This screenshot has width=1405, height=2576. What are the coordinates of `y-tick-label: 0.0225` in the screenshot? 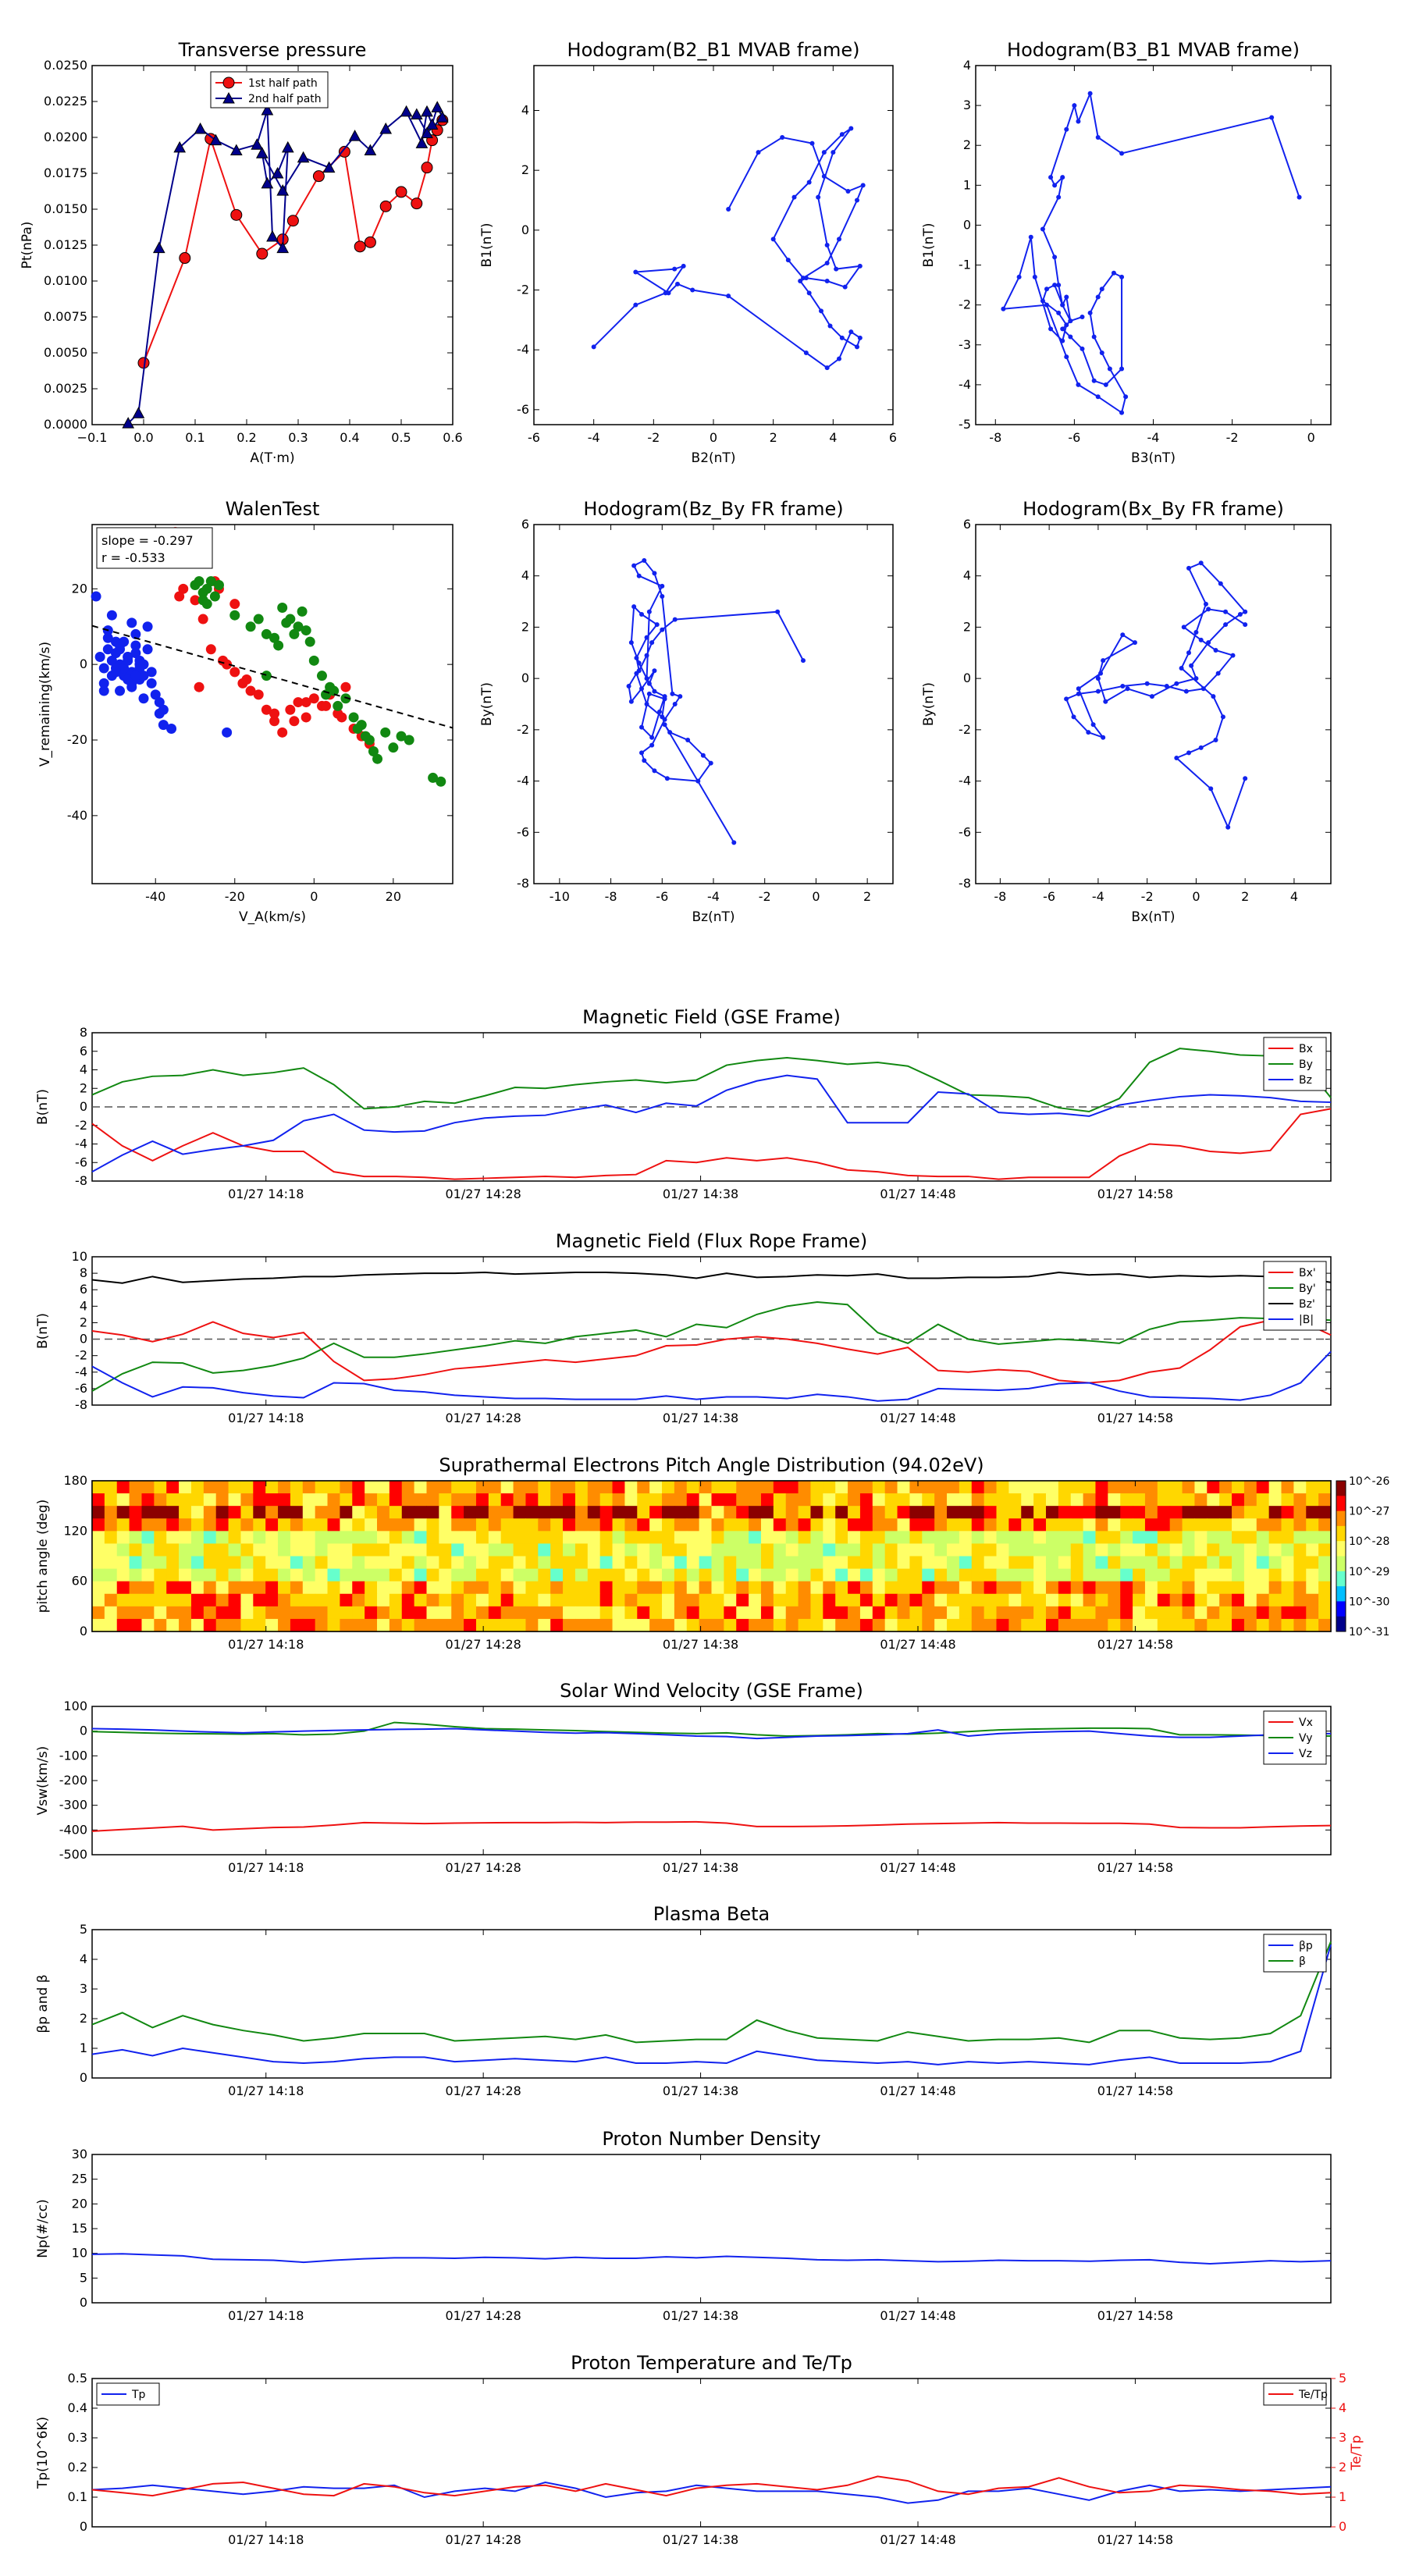 It's located at (65, 101).